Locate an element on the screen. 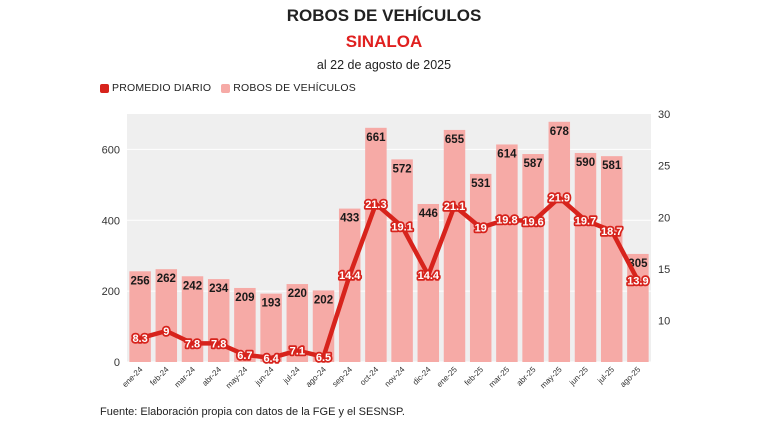 The width and height of the screenshot is (768, 432). x-tick-label: oct-24 is located at coordinates (369, 376).